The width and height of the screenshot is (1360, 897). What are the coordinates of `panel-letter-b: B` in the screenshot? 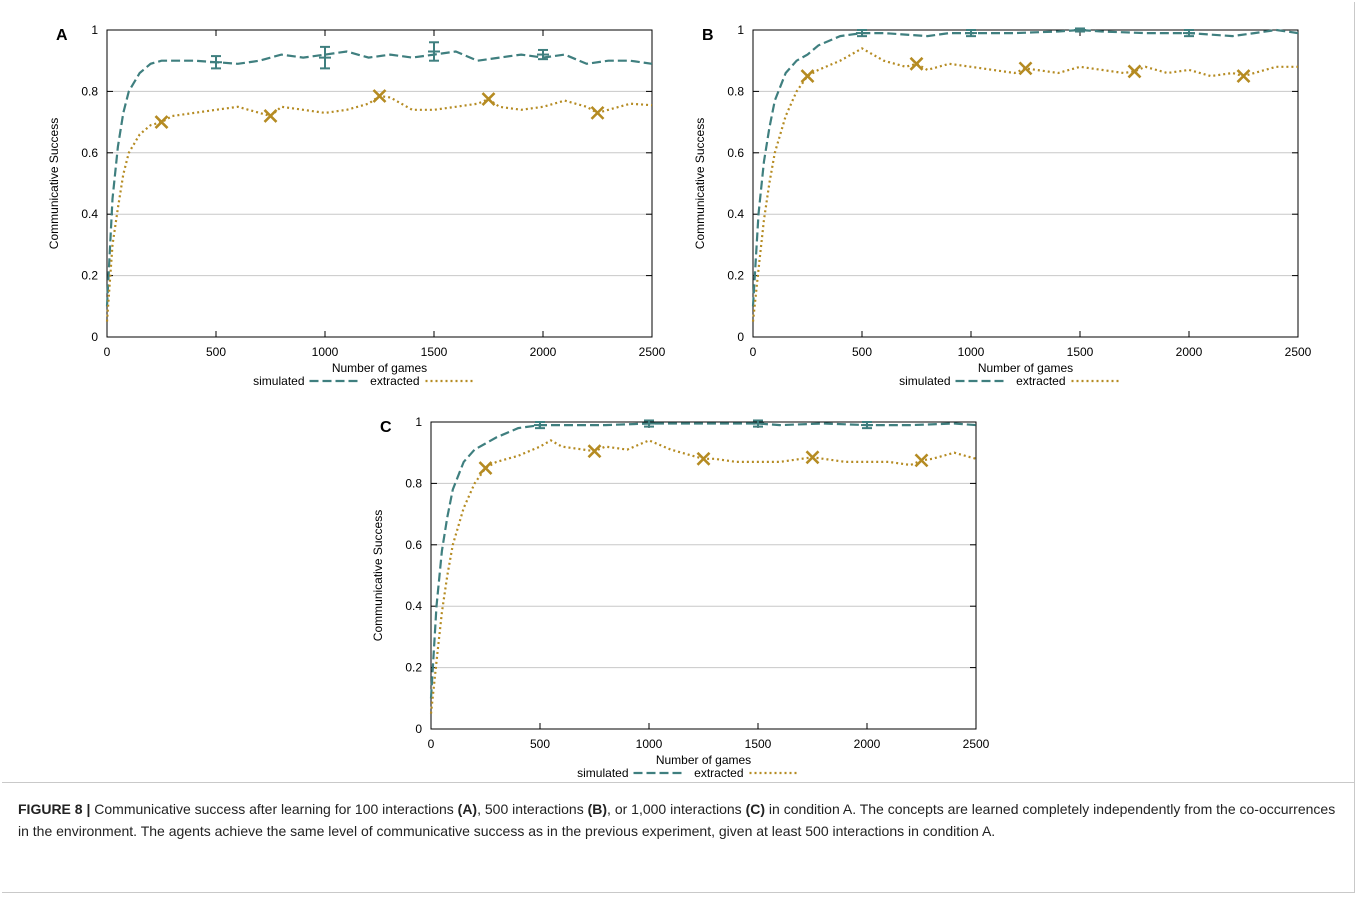 It's located at (708, 35).